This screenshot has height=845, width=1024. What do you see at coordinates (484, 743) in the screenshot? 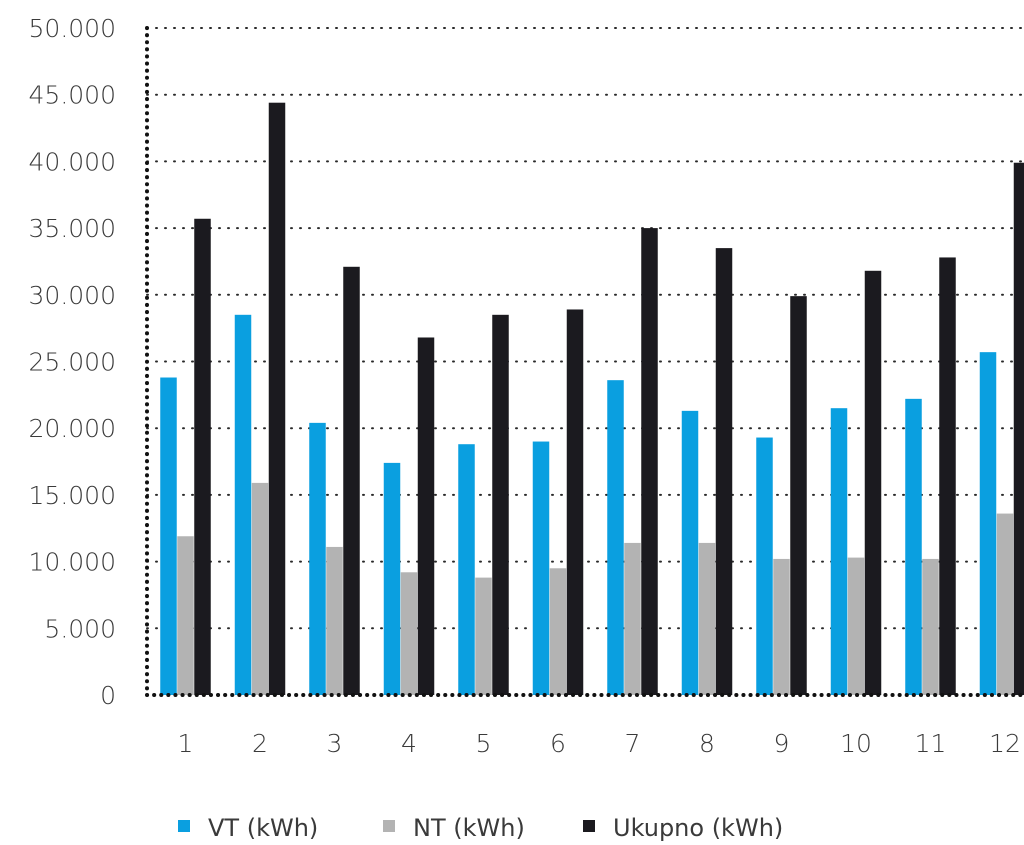
I see `x-tick-label: 5` at bounding box center [484, 743].